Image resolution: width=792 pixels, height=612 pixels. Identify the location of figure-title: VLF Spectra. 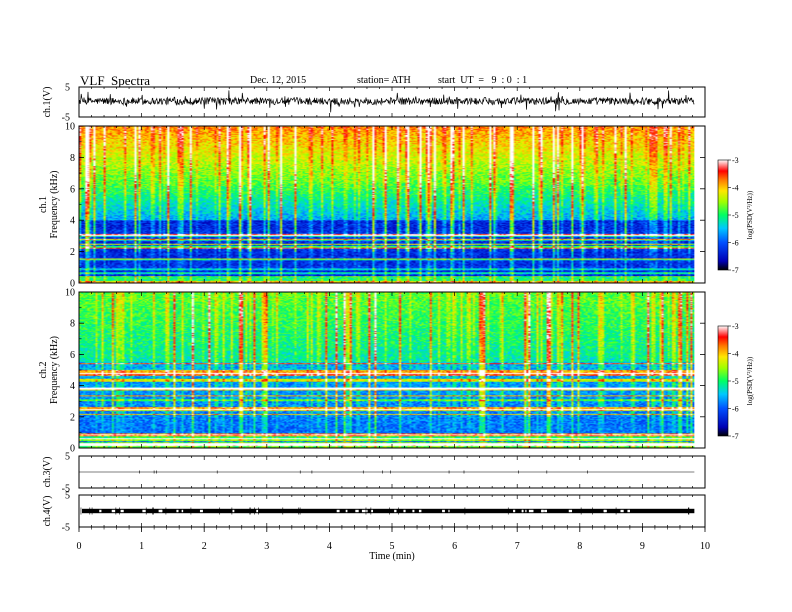
(115, 80).